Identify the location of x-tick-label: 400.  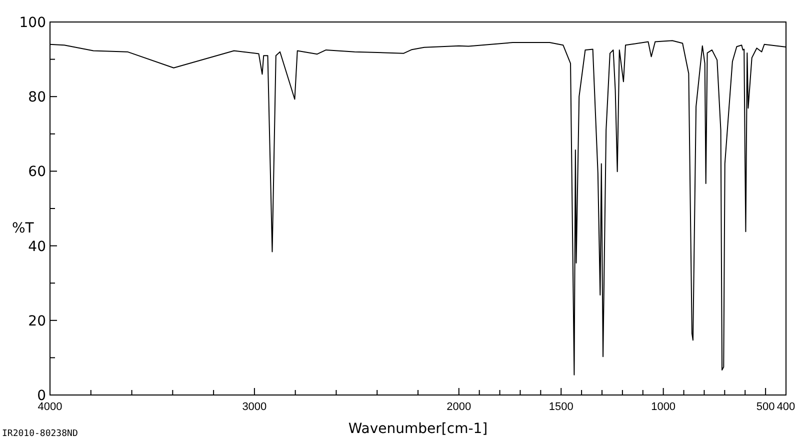
(786, 407).